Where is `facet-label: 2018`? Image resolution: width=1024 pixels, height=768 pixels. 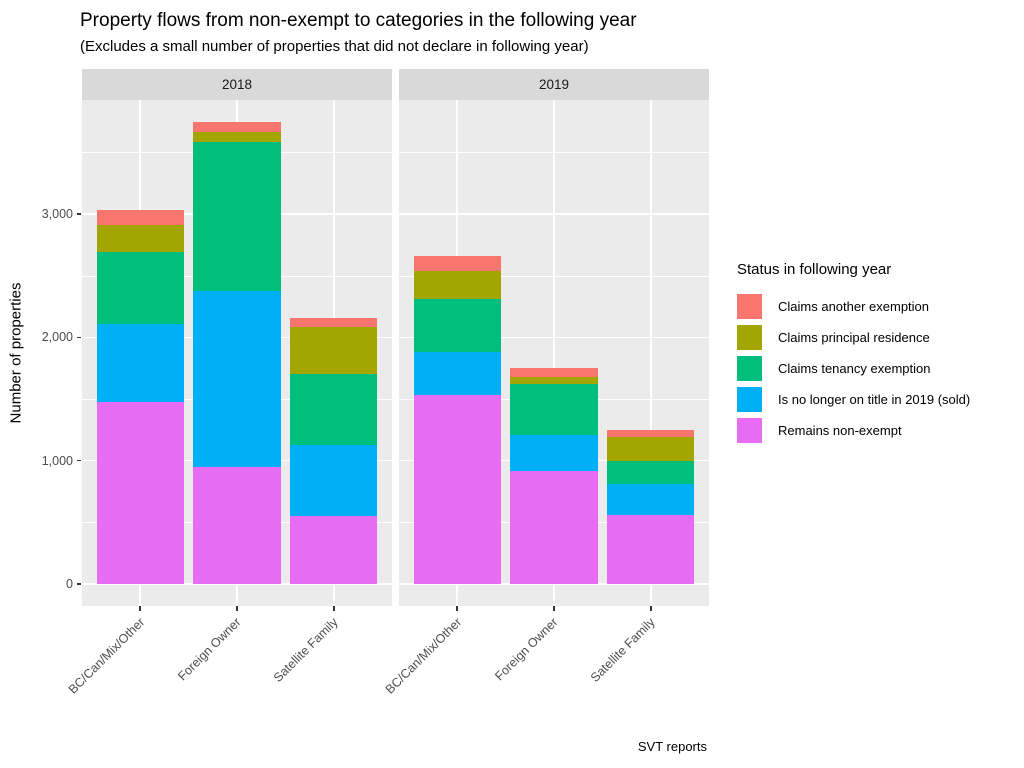
facet-label: 2018 is located at coordinates (237, 84).